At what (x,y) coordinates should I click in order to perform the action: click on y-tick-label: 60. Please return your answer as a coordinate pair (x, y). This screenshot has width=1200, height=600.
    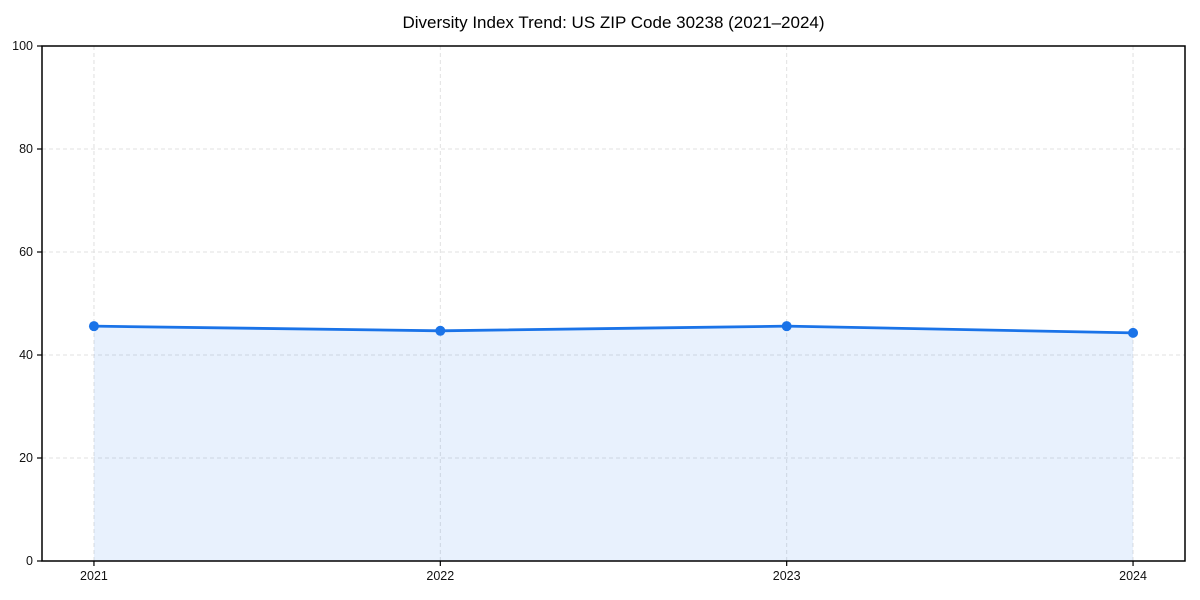
    Looking at the image, I should click on (26, 252).